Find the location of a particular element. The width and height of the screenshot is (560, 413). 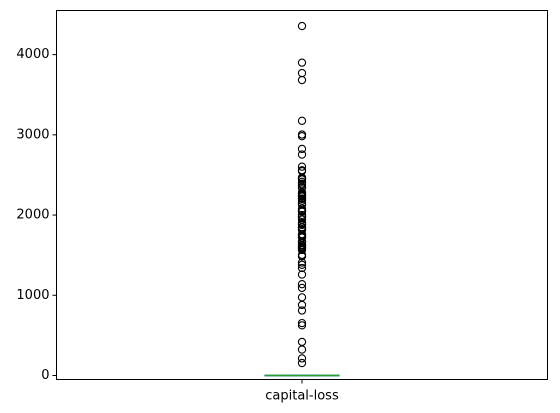

y-tick-label: 3000 is located at coordinates (32, 134).